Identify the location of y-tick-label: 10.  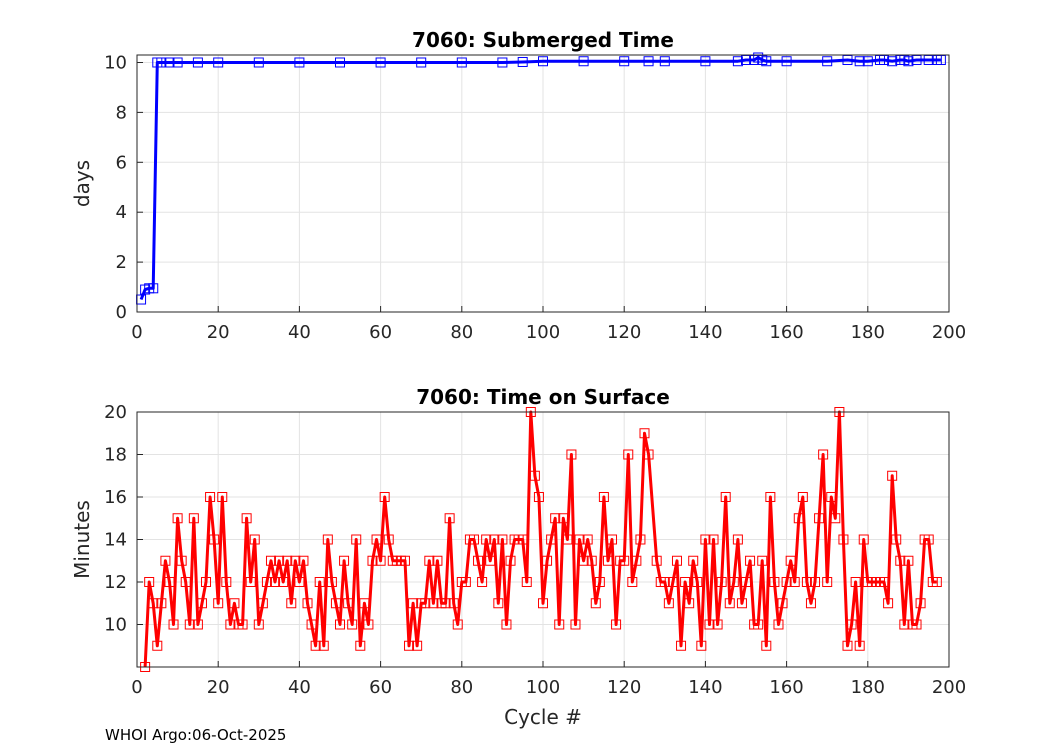
(115, 62).